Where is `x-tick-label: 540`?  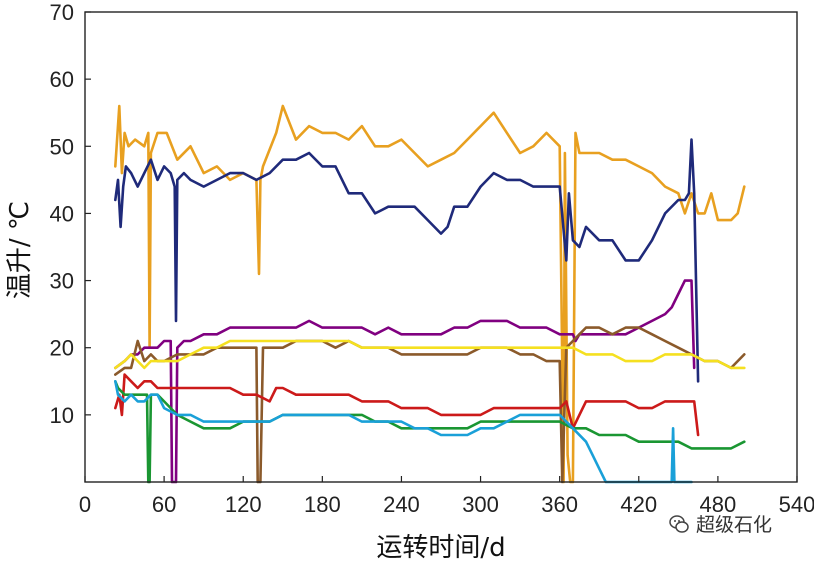
x-tick-label: 540 is located at coordinates (796, 504).